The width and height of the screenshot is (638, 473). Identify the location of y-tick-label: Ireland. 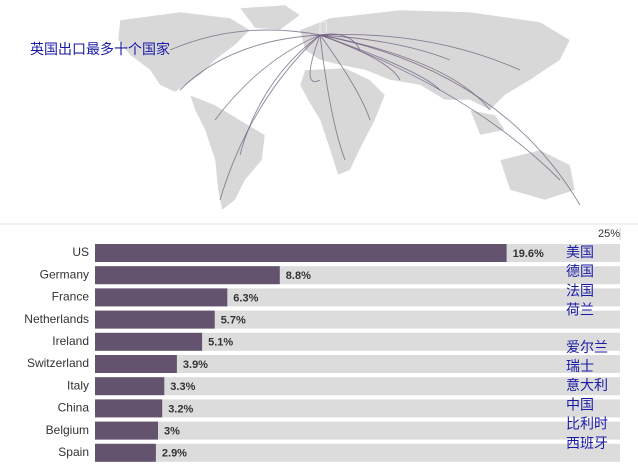
(70, 341).